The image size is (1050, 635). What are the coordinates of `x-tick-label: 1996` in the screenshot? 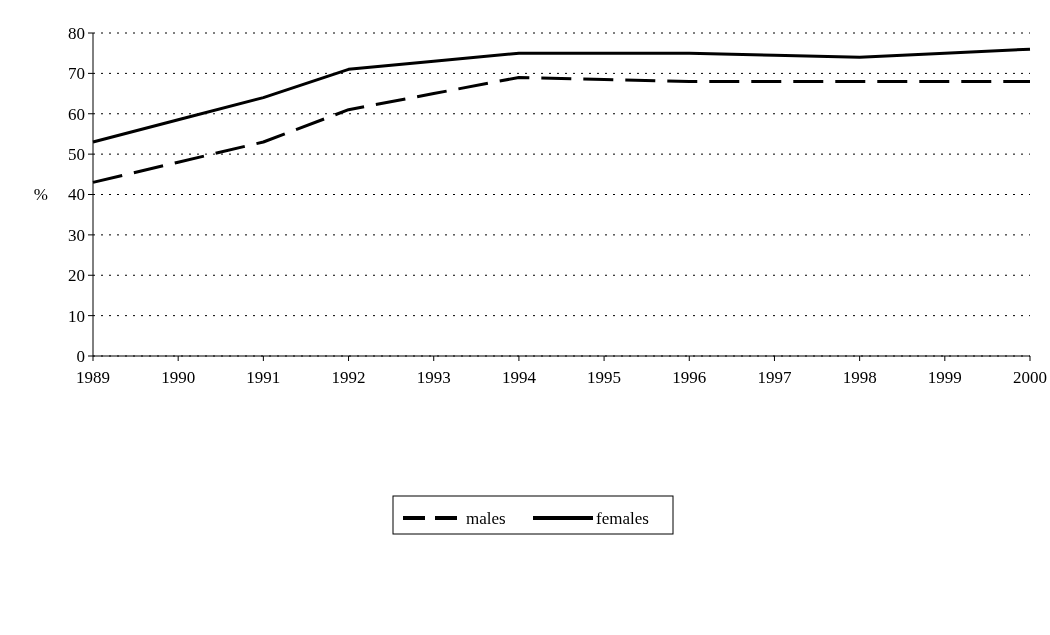 It's located at (689, 377).